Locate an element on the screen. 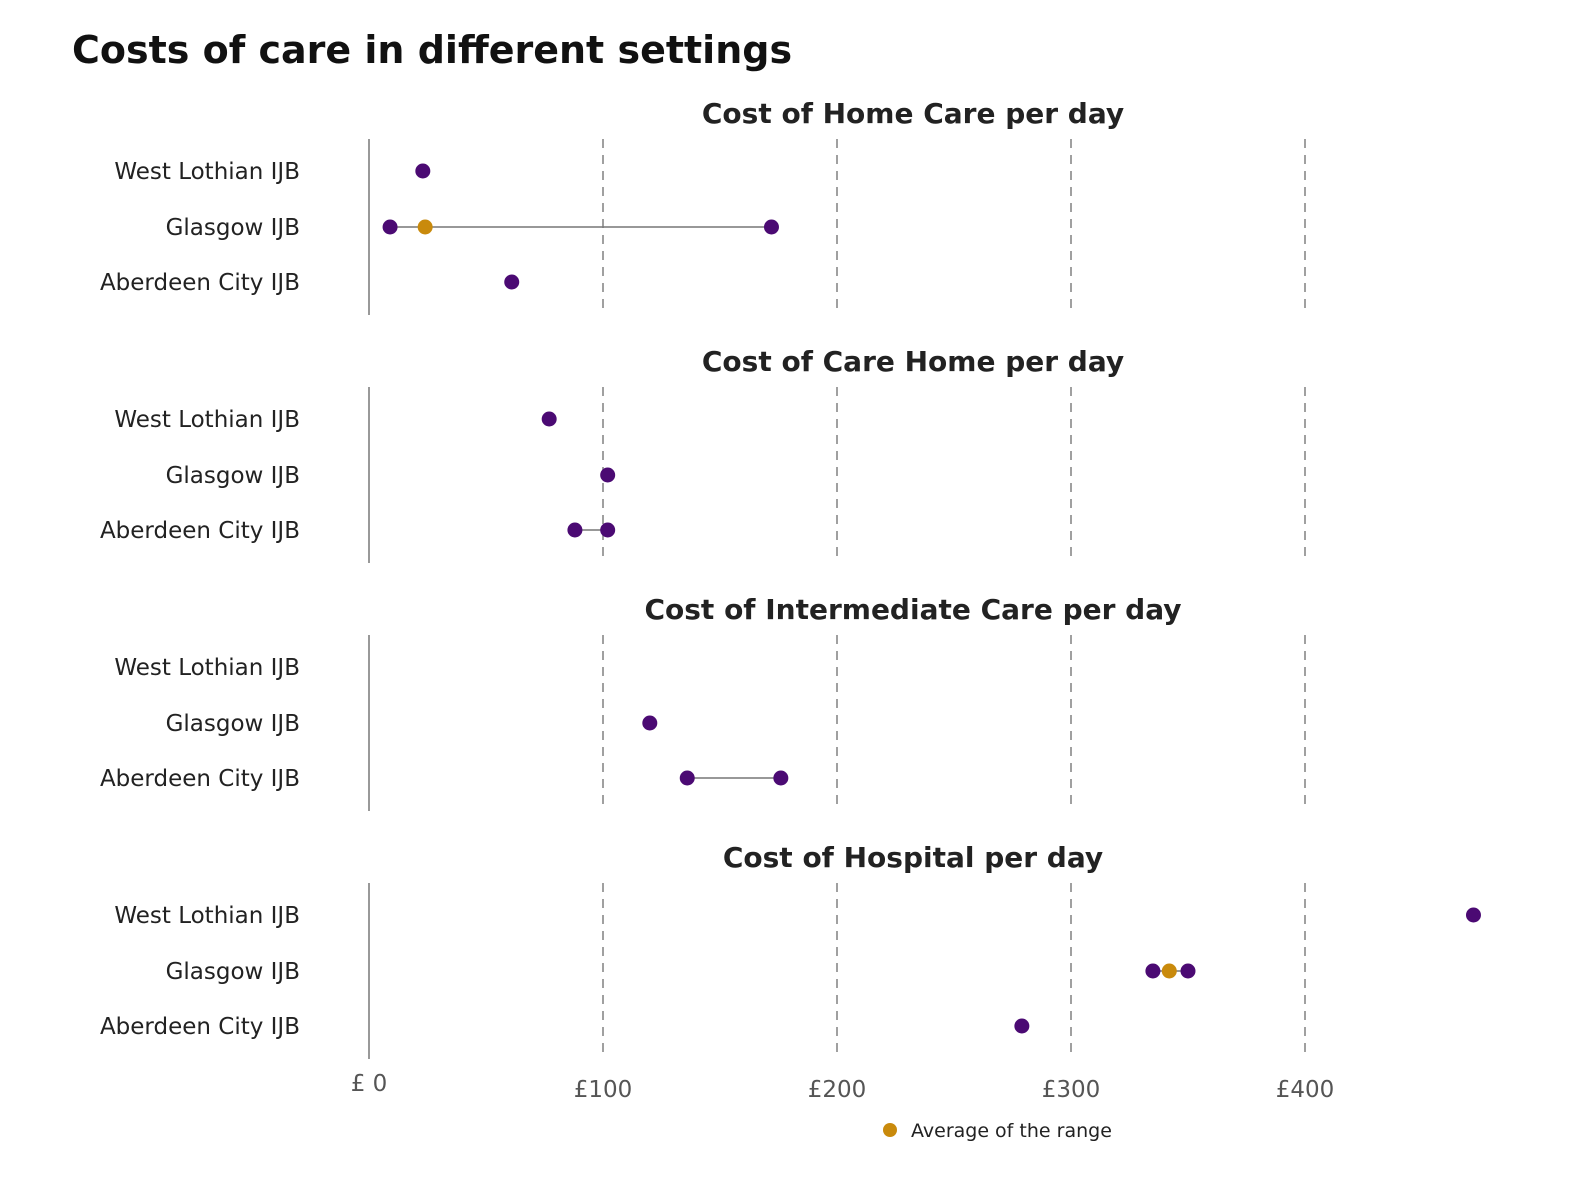 Image resolution: width=1591 pixels, height=1180 pixels. x-tick-label: £100 is located at coordinates (603, 1090).